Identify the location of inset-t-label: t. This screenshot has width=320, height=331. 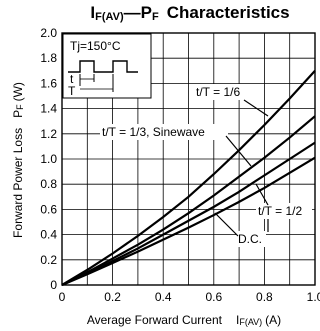
(72, 79).